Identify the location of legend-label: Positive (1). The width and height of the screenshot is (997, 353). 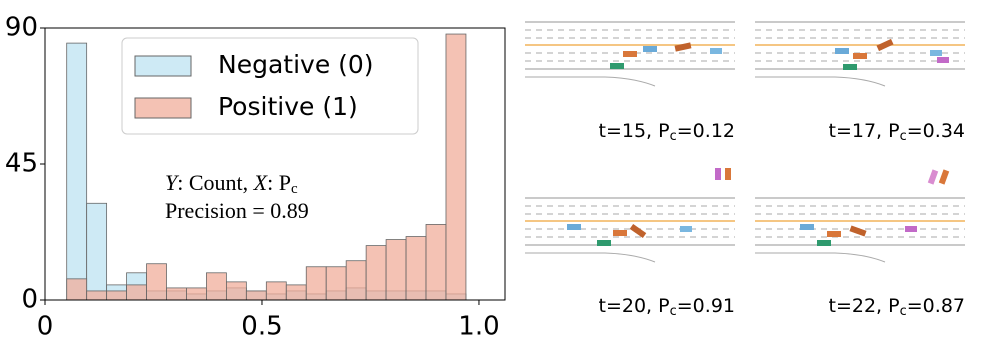
(288, 106).